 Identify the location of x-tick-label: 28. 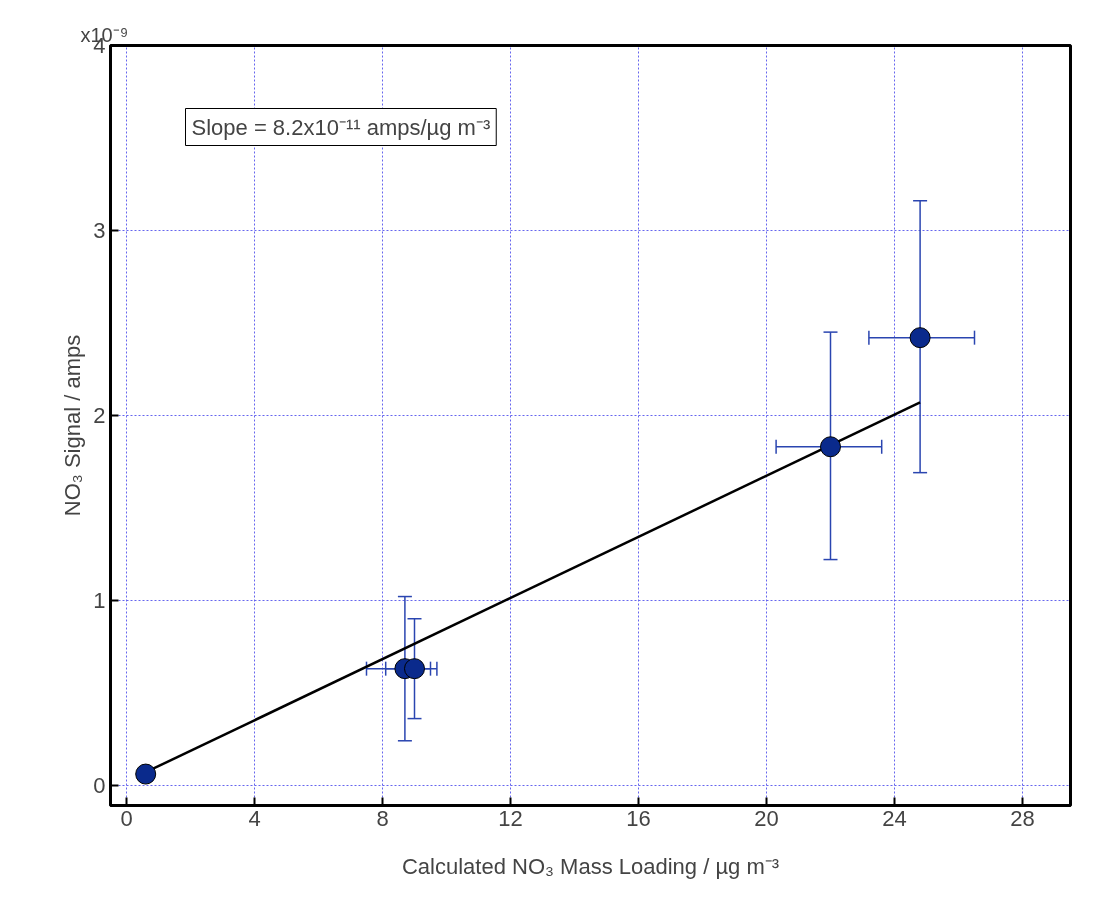
(1022, 818).